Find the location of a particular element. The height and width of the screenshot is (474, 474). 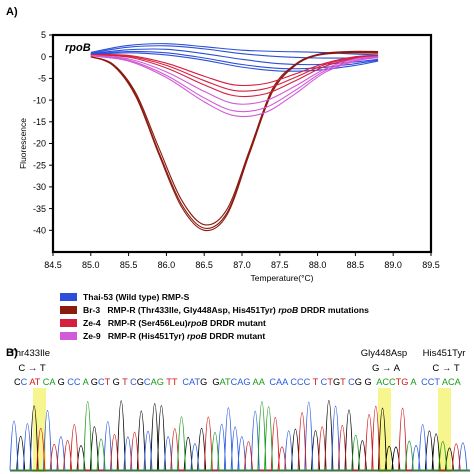

y-axis-label: Fluorescence is located at coordinates (23, 143).